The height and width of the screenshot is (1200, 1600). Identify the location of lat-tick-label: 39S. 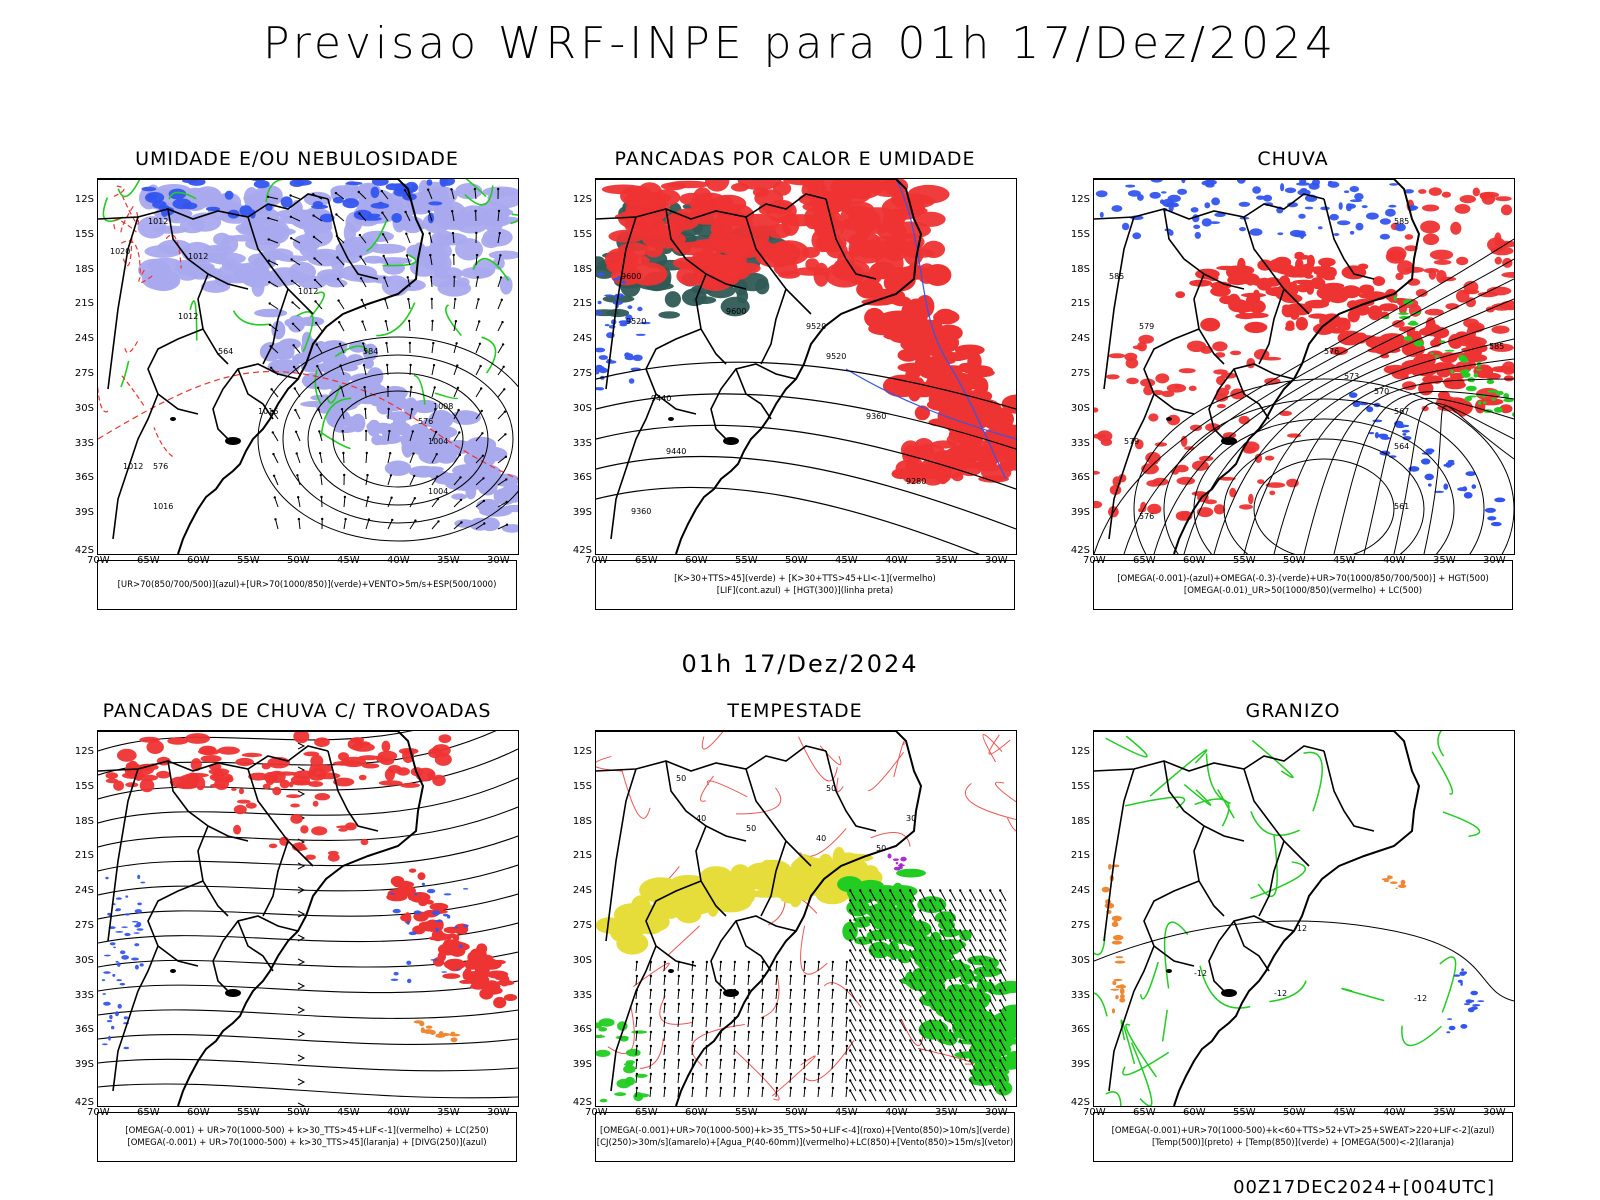
(582, 1065).